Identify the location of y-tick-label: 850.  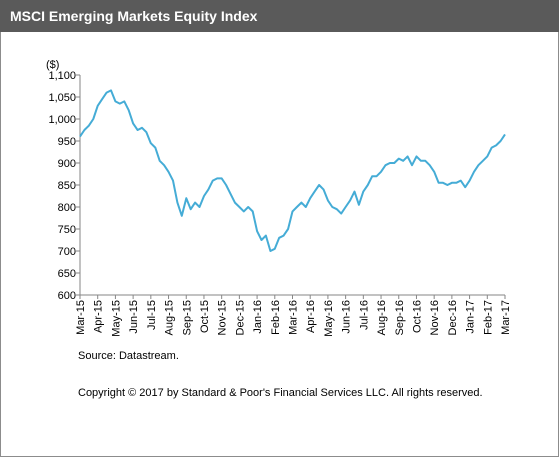
(67, 186).